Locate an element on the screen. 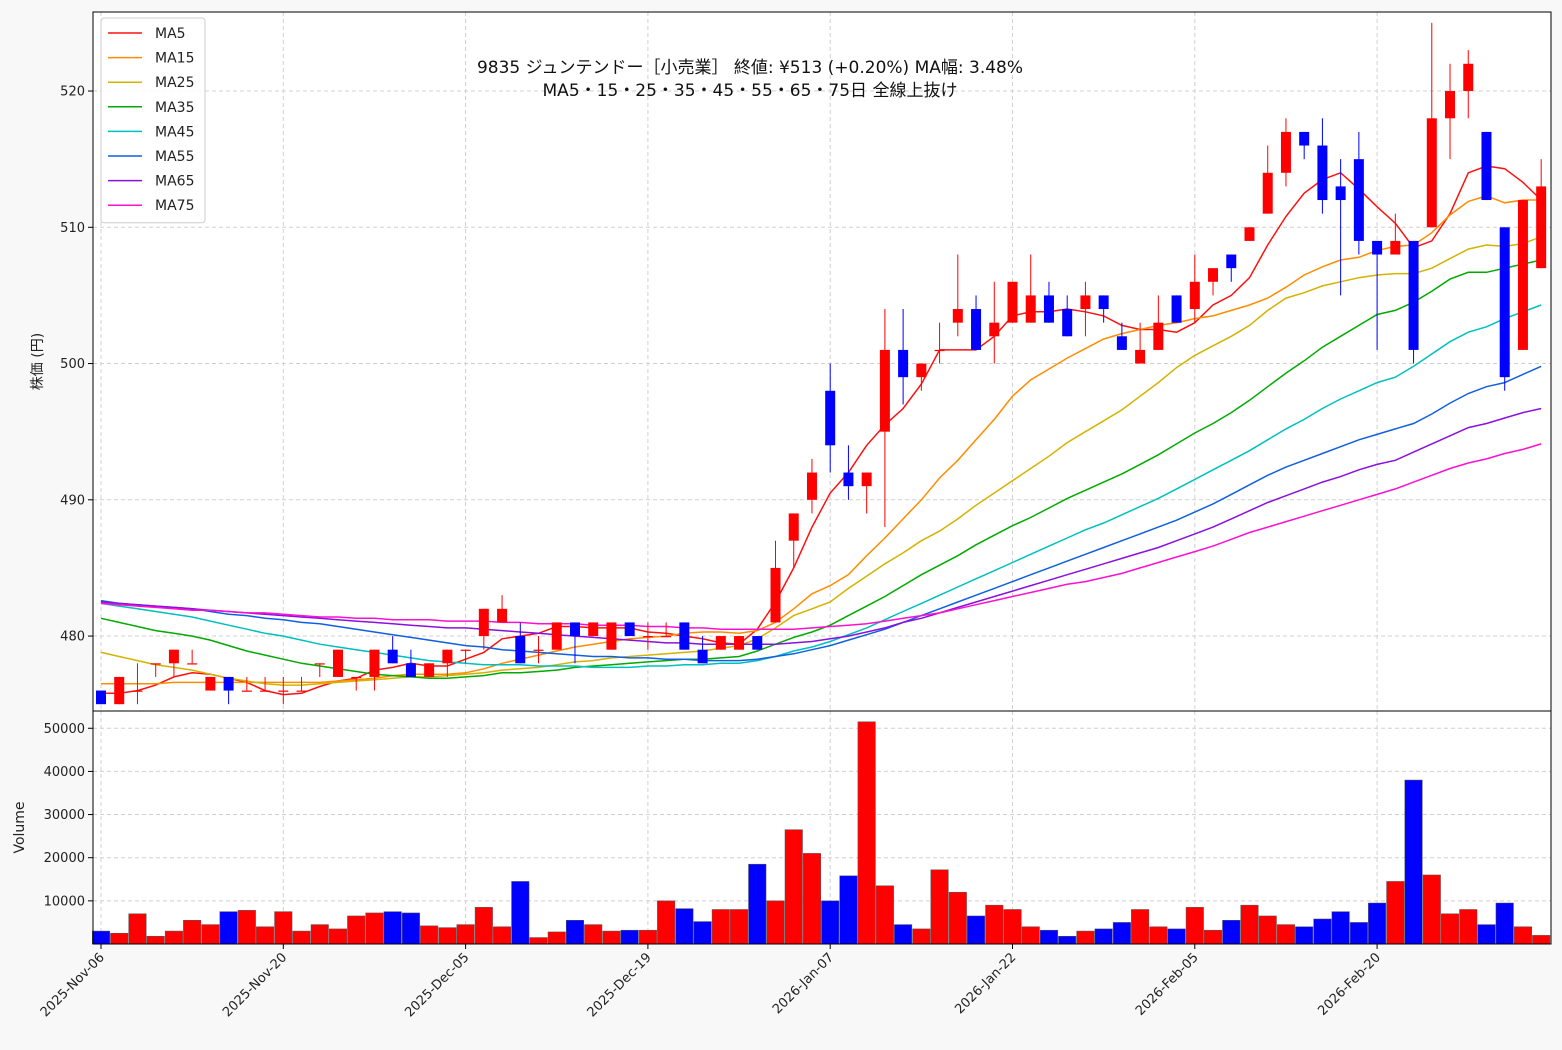  price-y-axis-label: 株価 (円) is located at coordinates (38, 361).